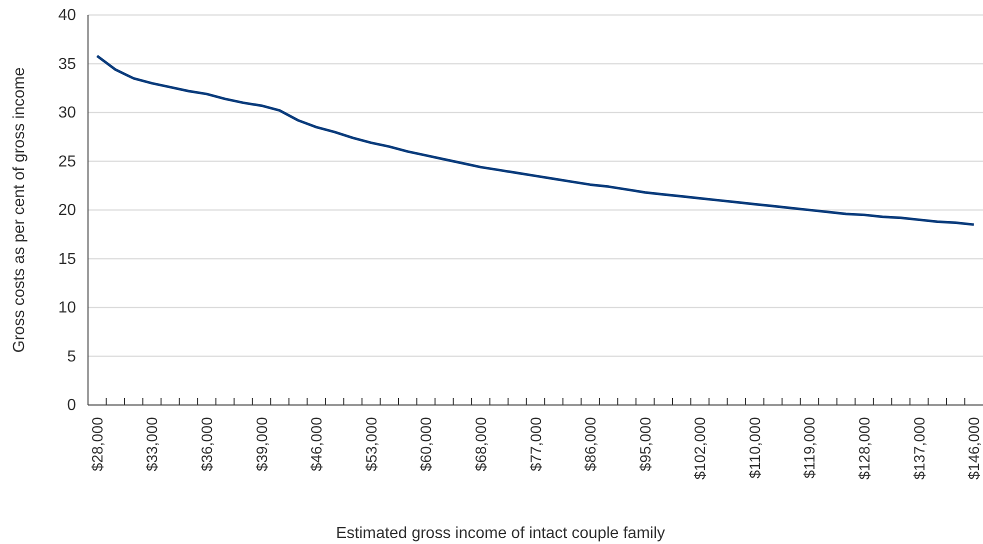 The height and width of the screenshot is (544, 983). What do you see at coordinates (591, 444) in the screenshot?
I see `x-tick-label: $86,000` at bounding box center [591, 444].